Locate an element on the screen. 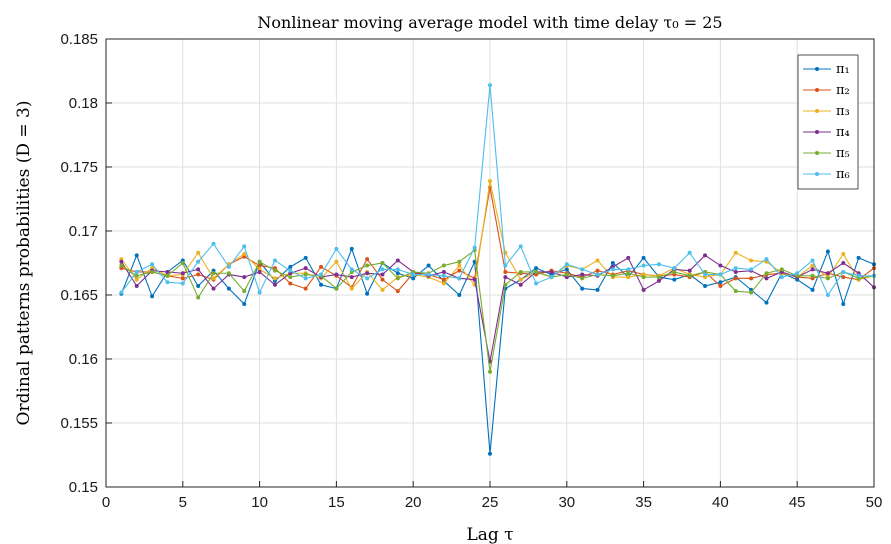 This screenshot has height=544, width=891. x-tick-label: 35 is located at coordinates (643, 502).